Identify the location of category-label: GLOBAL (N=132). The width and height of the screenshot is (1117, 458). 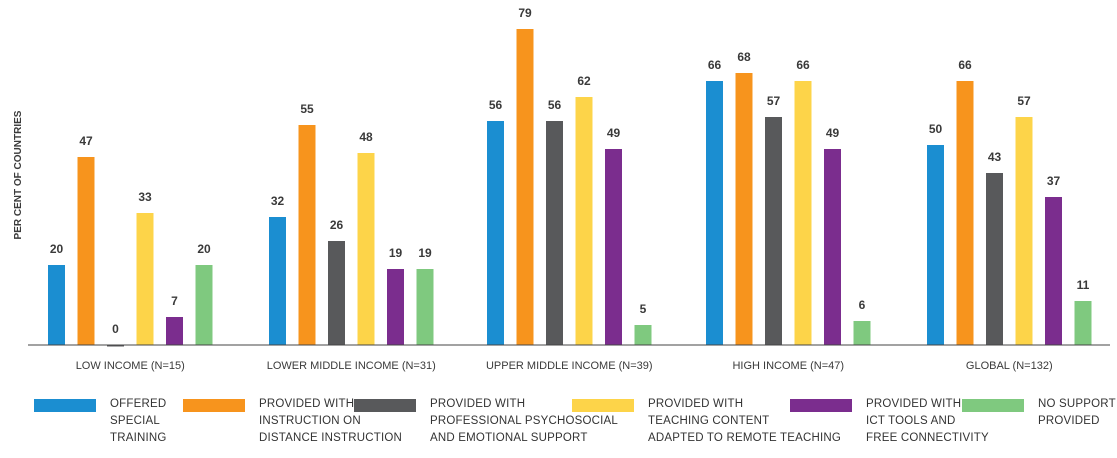
(1009, 366).